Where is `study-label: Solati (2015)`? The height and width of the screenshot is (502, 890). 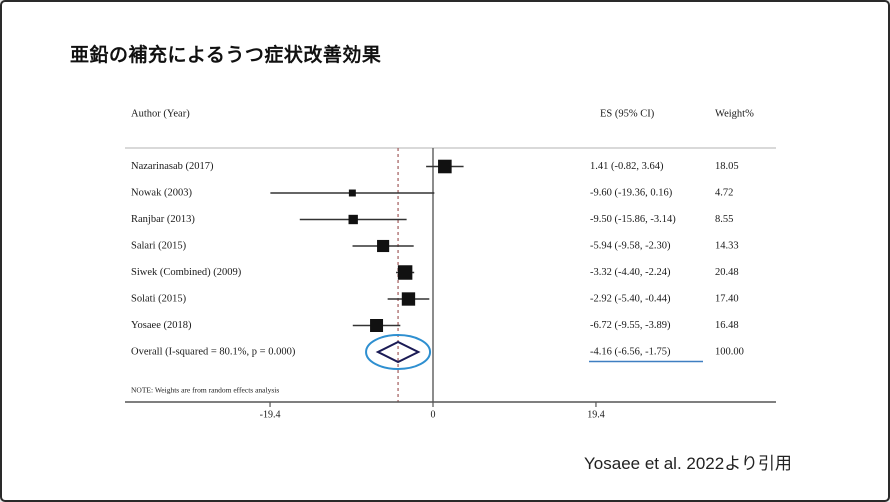 study-label: Solati (2015) is located at coordinates (159, 298).